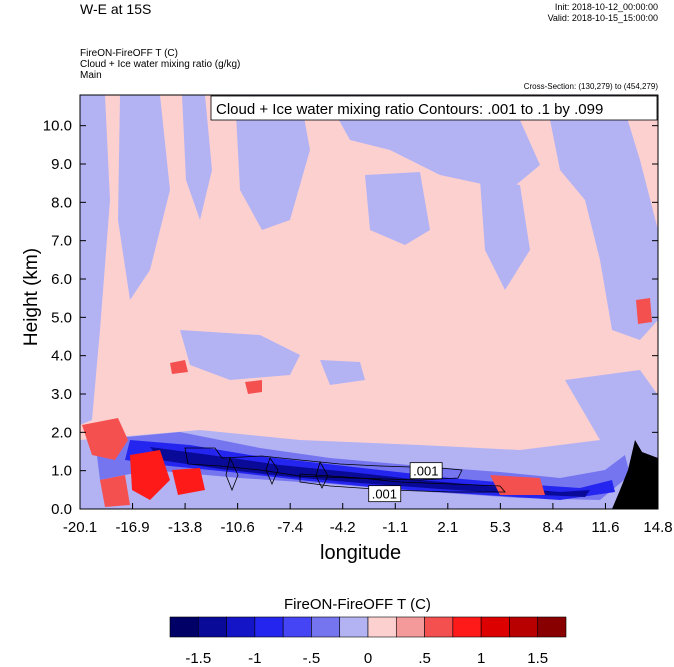  Describe the element at coordinates (61, 202) in the screenshot. I see `y-tick-label: 8.0` at that location.